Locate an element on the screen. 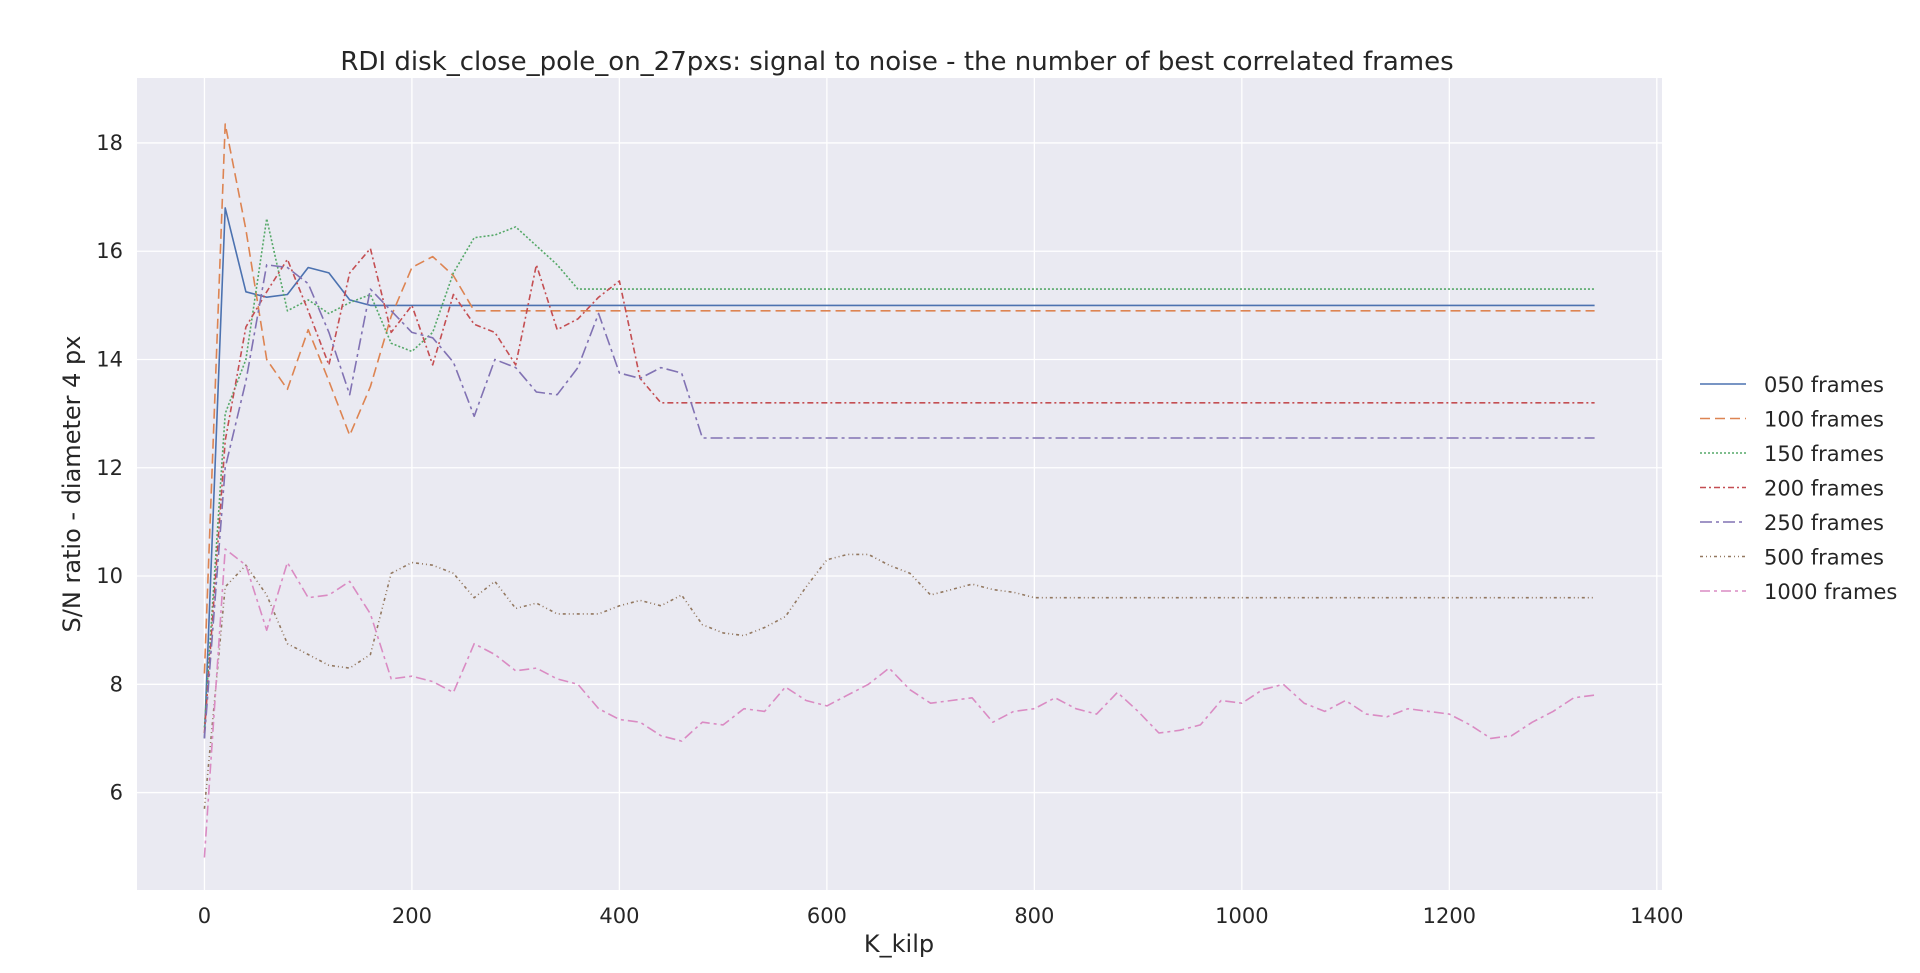 The image size is (1920, 973). y-tick-labels: 6 8 10 12 14 16 18 is located at coordinates (109, 468).